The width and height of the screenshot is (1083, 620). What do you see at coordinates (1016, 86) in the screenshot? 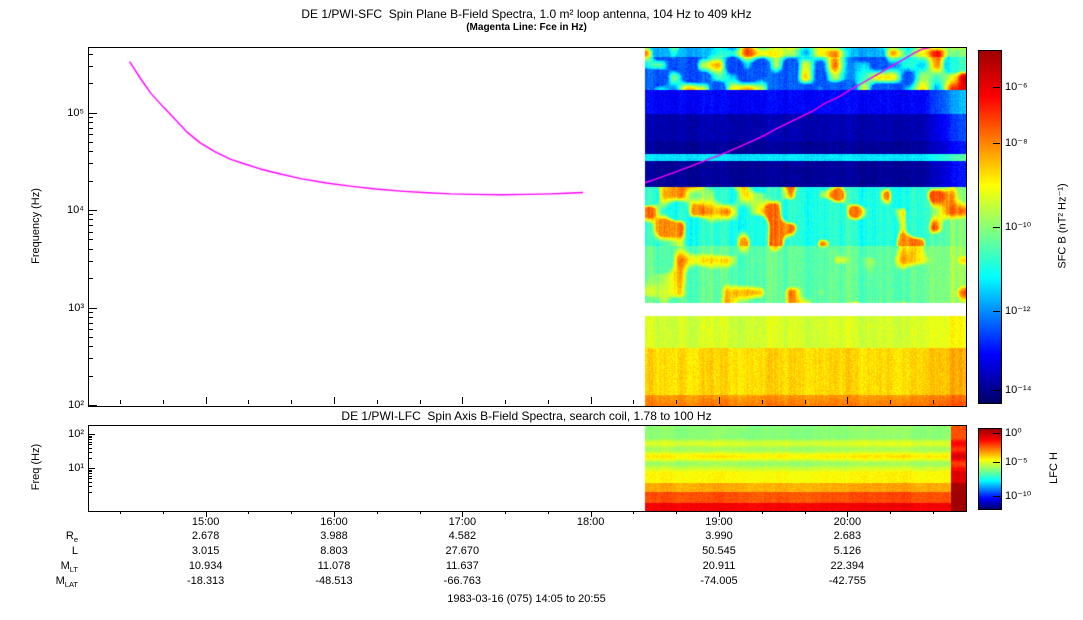
I see `sfc-colorbar-tick-label: 10⁻⁶` at bounding box center [1016, 86].